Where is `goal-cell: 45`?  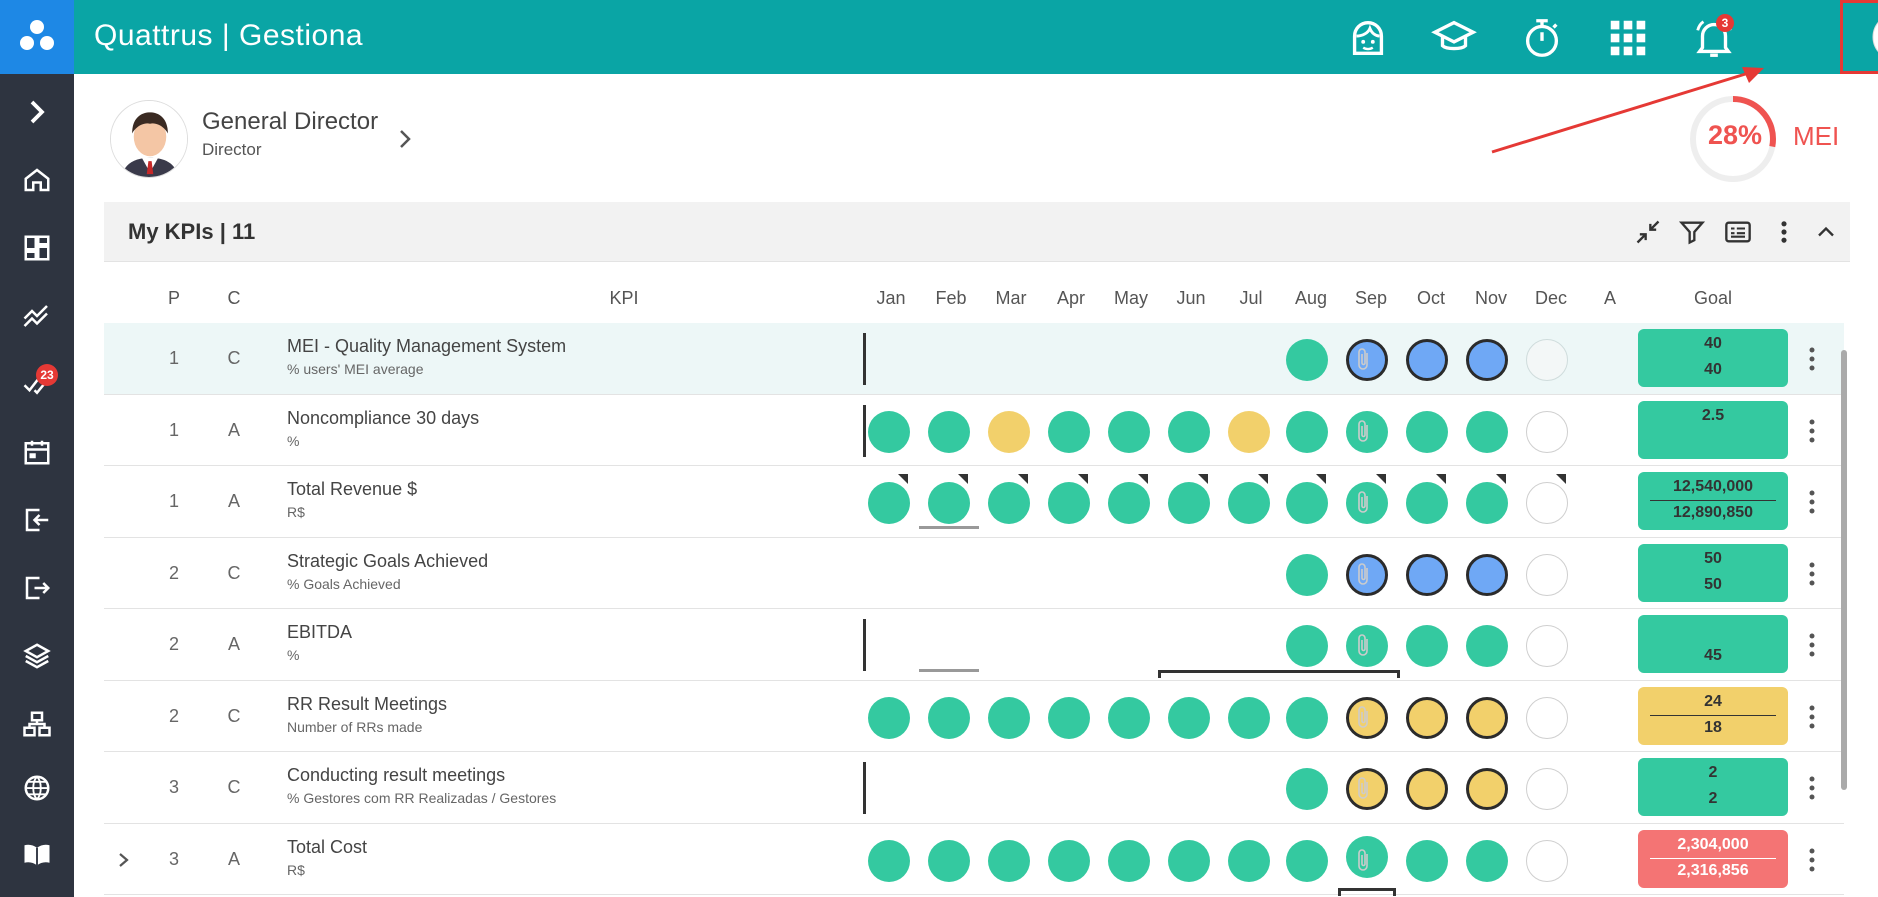
goal-cell: 45 is located at coordinates (1713, 644).